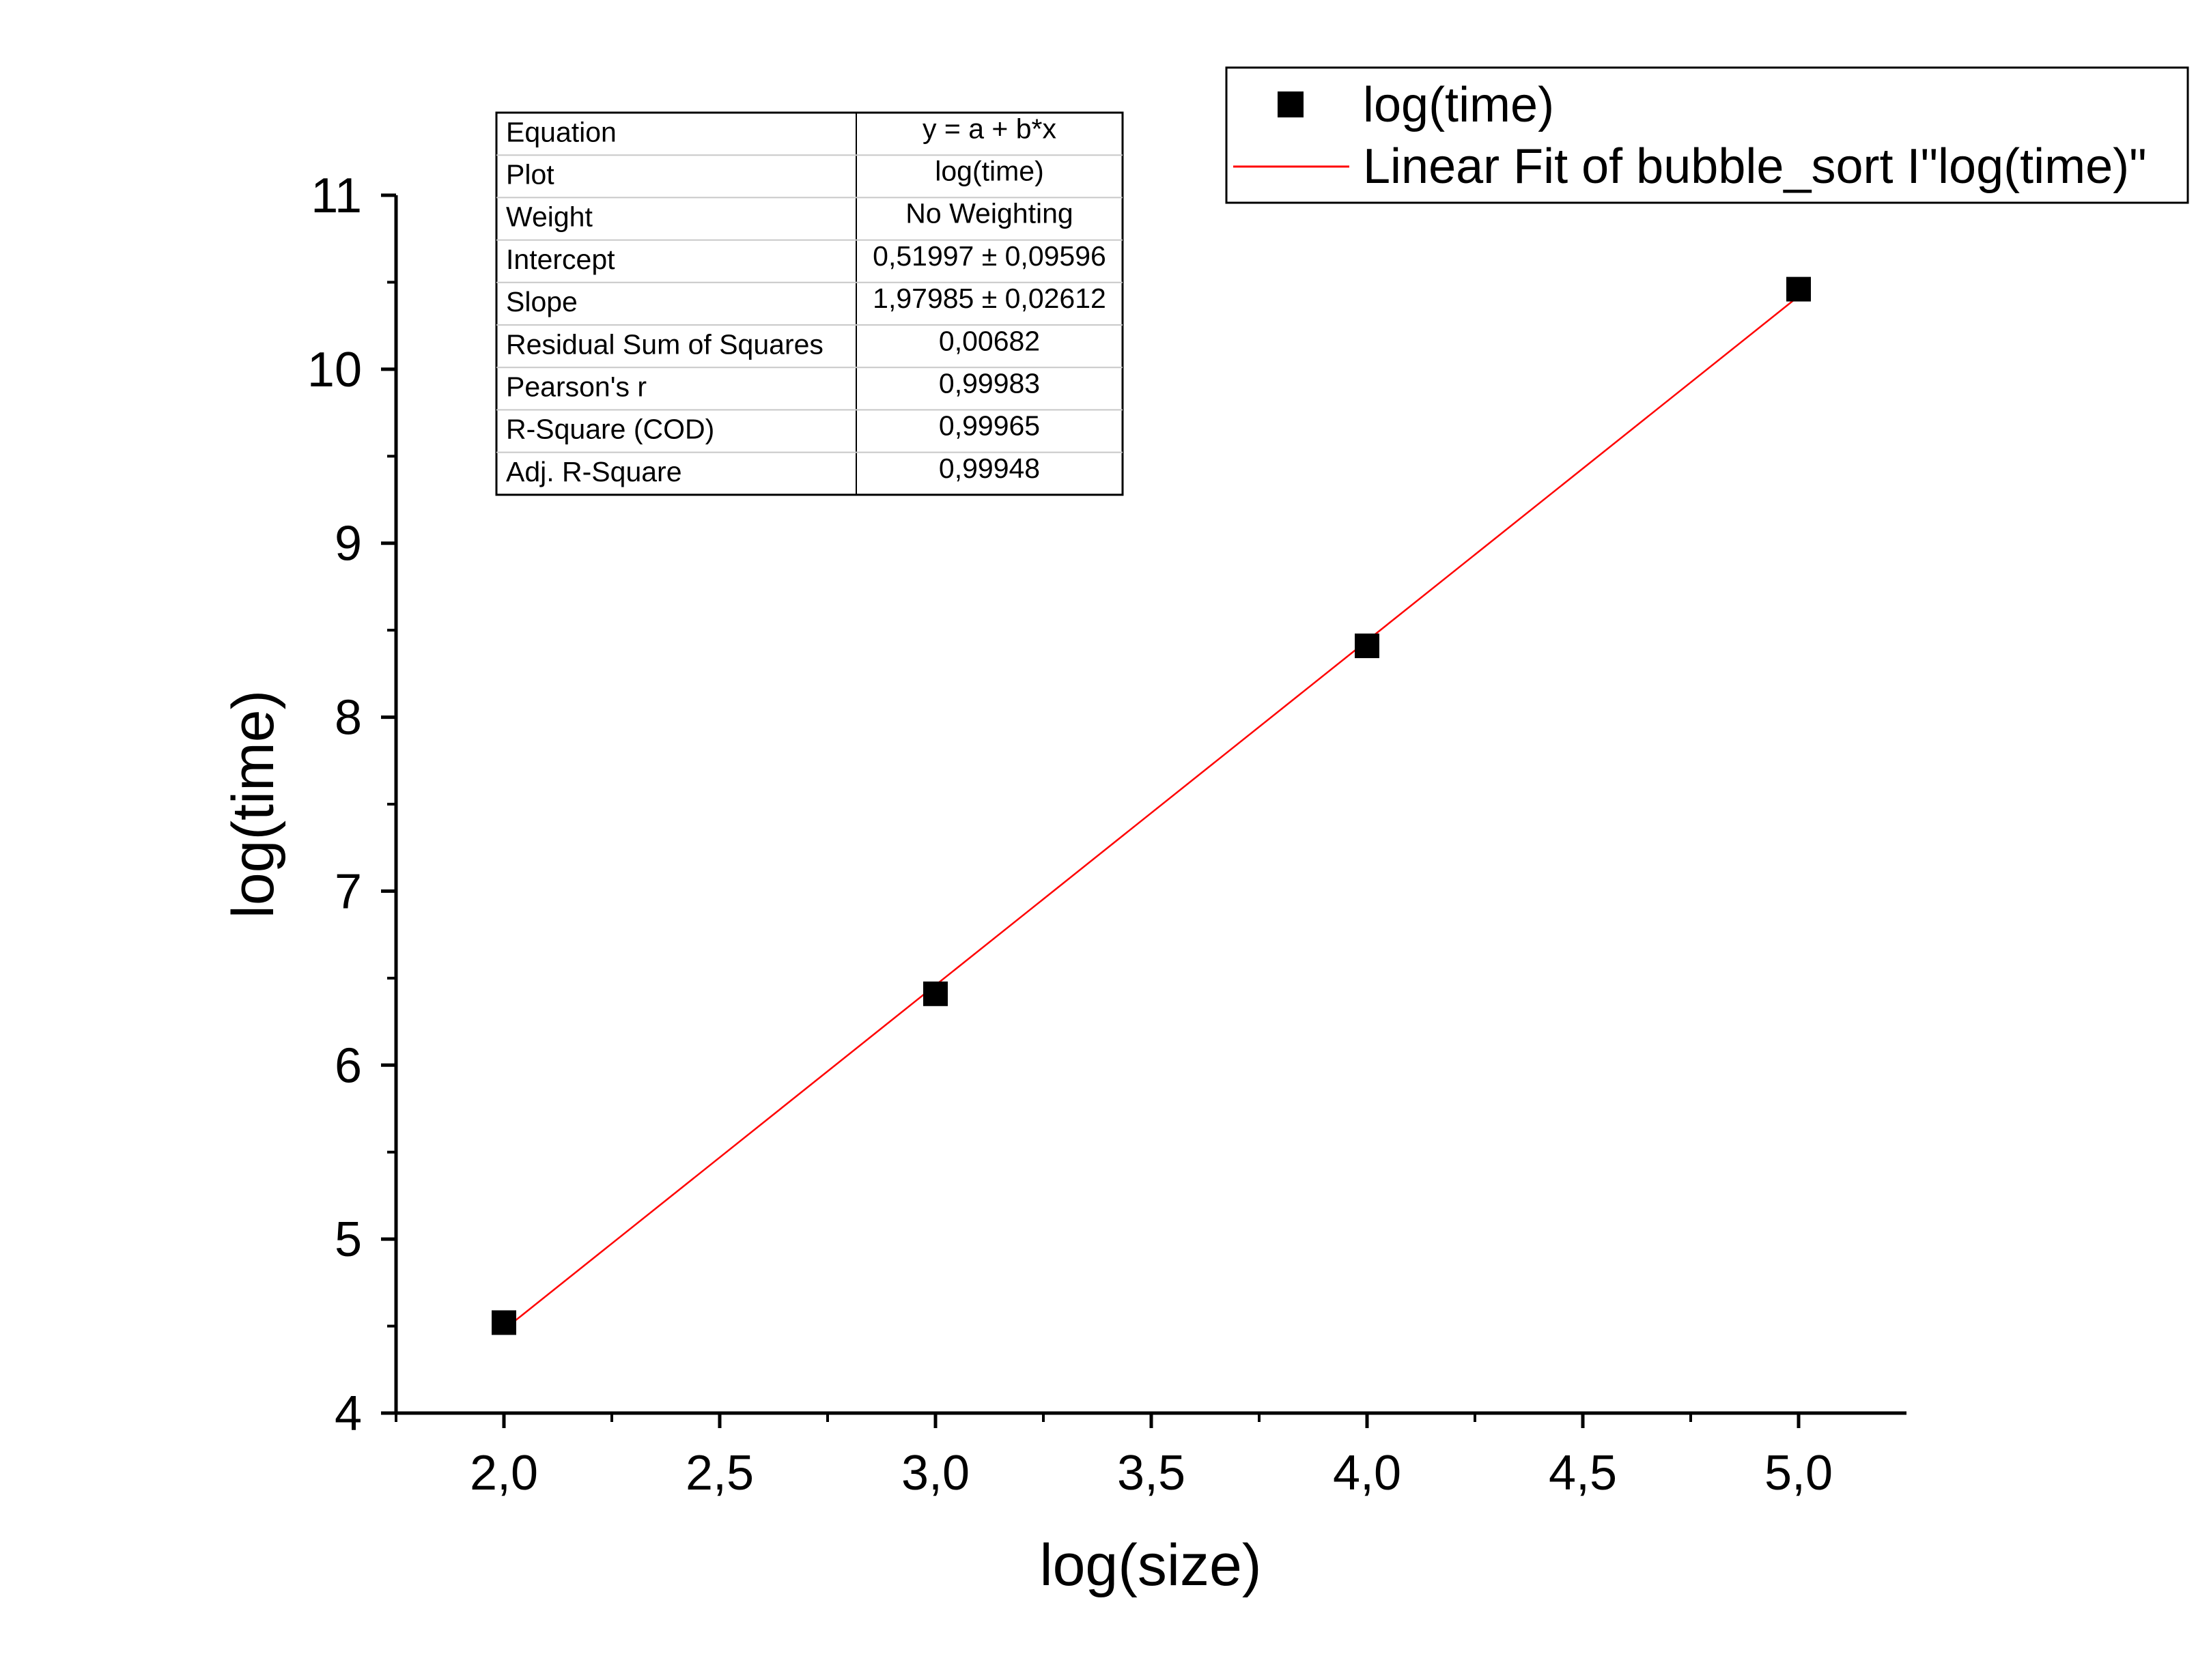 Image resolution: width=2196 pixels, height=1680 pixels. I want to click on stats-table-label: R-Square (COD), so click(610, 429).